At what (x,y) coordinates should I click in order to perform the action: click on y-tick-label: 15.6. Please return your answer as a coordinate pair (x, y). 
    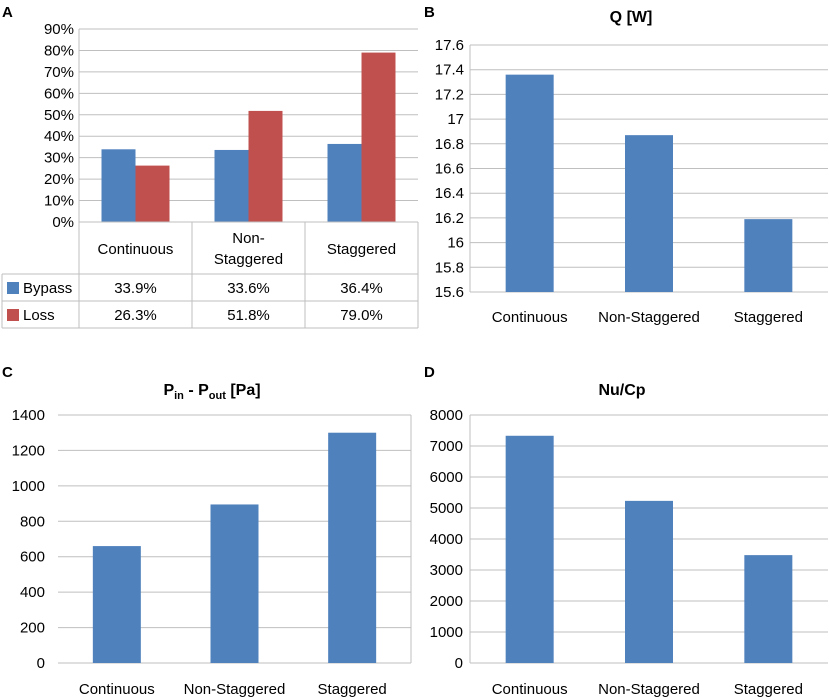
    Looking at the image, I should click on (449, 292).